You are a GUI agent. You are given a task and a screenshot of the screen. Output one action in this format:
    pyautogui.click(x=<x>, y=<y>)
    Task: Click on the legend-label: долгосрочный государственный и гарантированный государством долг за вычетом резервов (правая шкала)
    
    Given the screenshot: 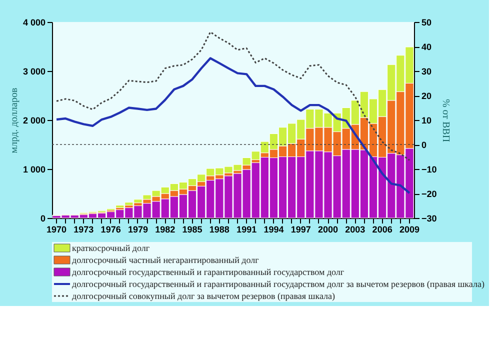 What is the action you would take?
    pyautogui.click(x=278, y=284)
    